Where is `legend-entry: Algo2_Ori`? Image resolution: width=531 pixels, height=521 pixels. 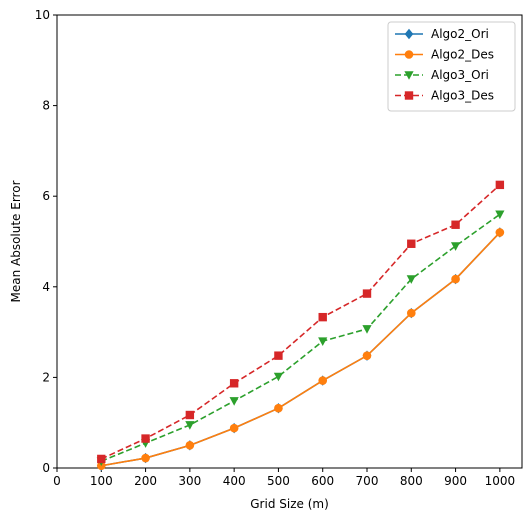
legend-entry: Algo2_Ori is located at coordinates (442, 34).